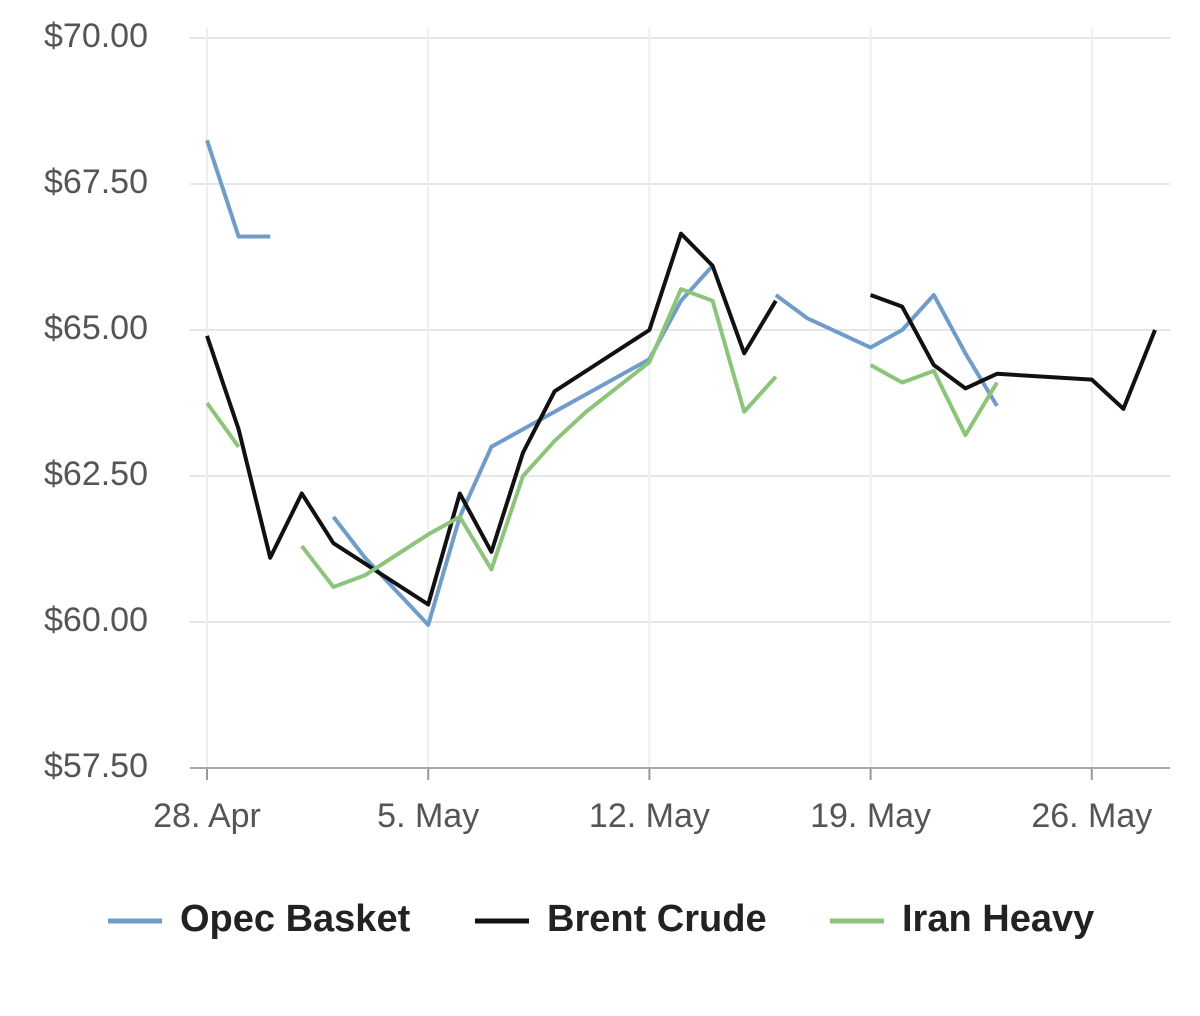 The height and width of the screenshot is (1016, 1200). Describe the element at coordinates (96, 36) in the screenshot. I see `y-tick-label: $70.00` at that location.